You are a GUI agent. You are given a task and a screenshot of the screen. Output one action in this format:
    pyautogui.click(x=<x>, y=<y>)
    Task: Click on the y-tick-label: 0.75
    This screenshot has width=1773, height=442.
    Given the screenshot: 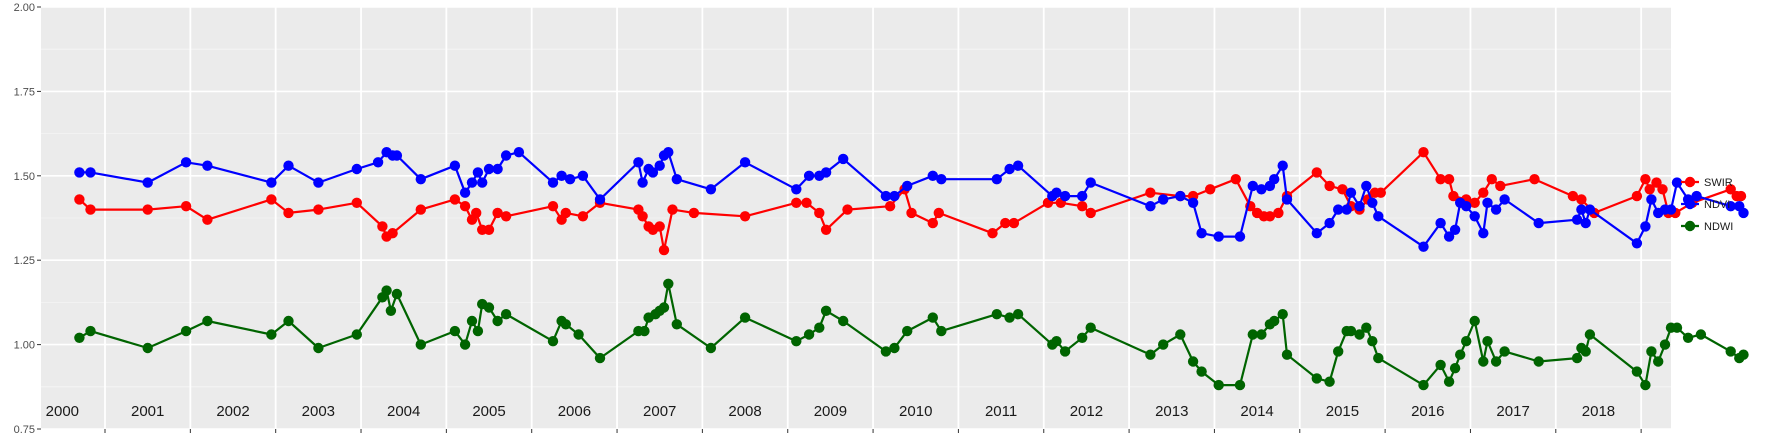 What is the action you would take?
    pyautogui.click(x=24, y=430)
    